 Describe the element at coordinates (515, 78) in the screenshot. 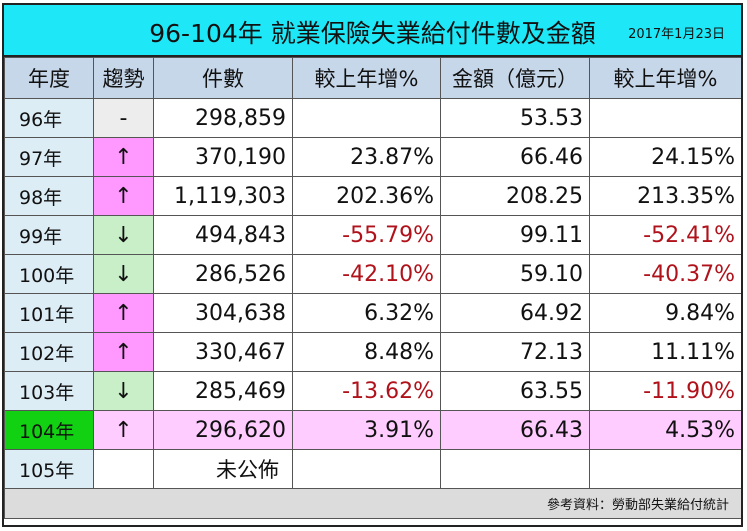

I see `header-amount: 金額（億元）` at that location.